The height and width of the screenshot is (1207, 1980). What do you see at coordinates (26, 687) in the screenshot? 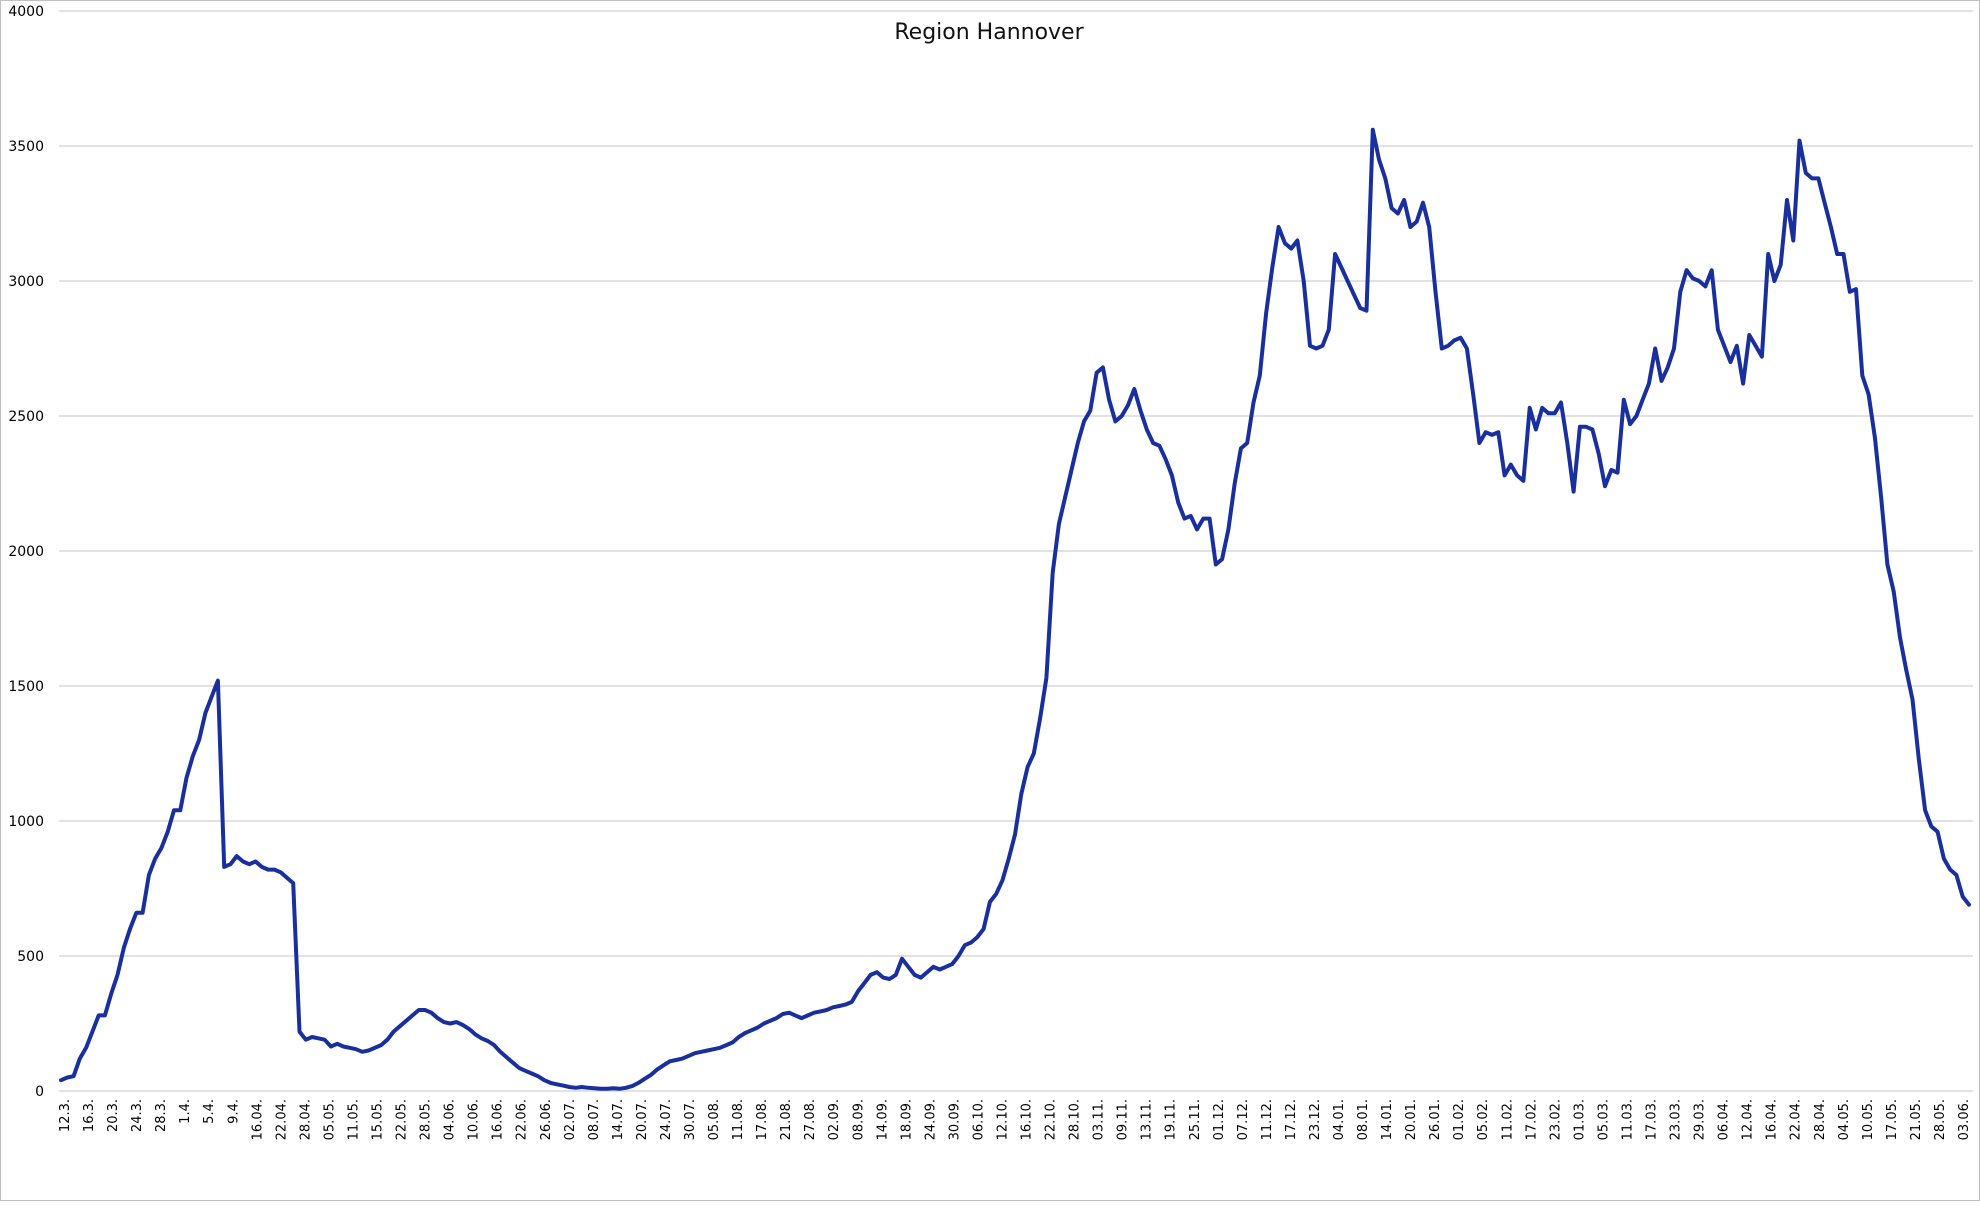
I see `y-tick-label: 1500` at bounding box center [26, 687].